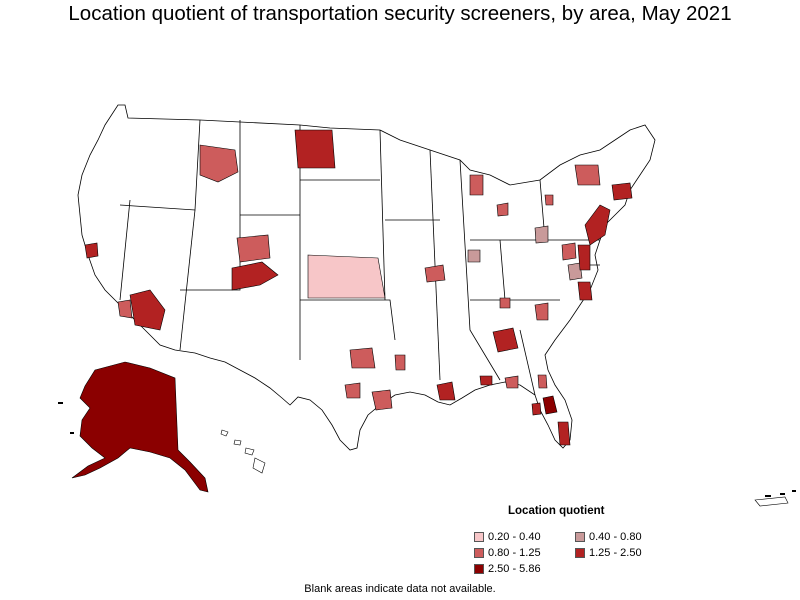 The image size is (800, 600). What do you see at coordinates (427, 449) in the screenshot?
I see `small-islands` at bounding box center [427, 449].